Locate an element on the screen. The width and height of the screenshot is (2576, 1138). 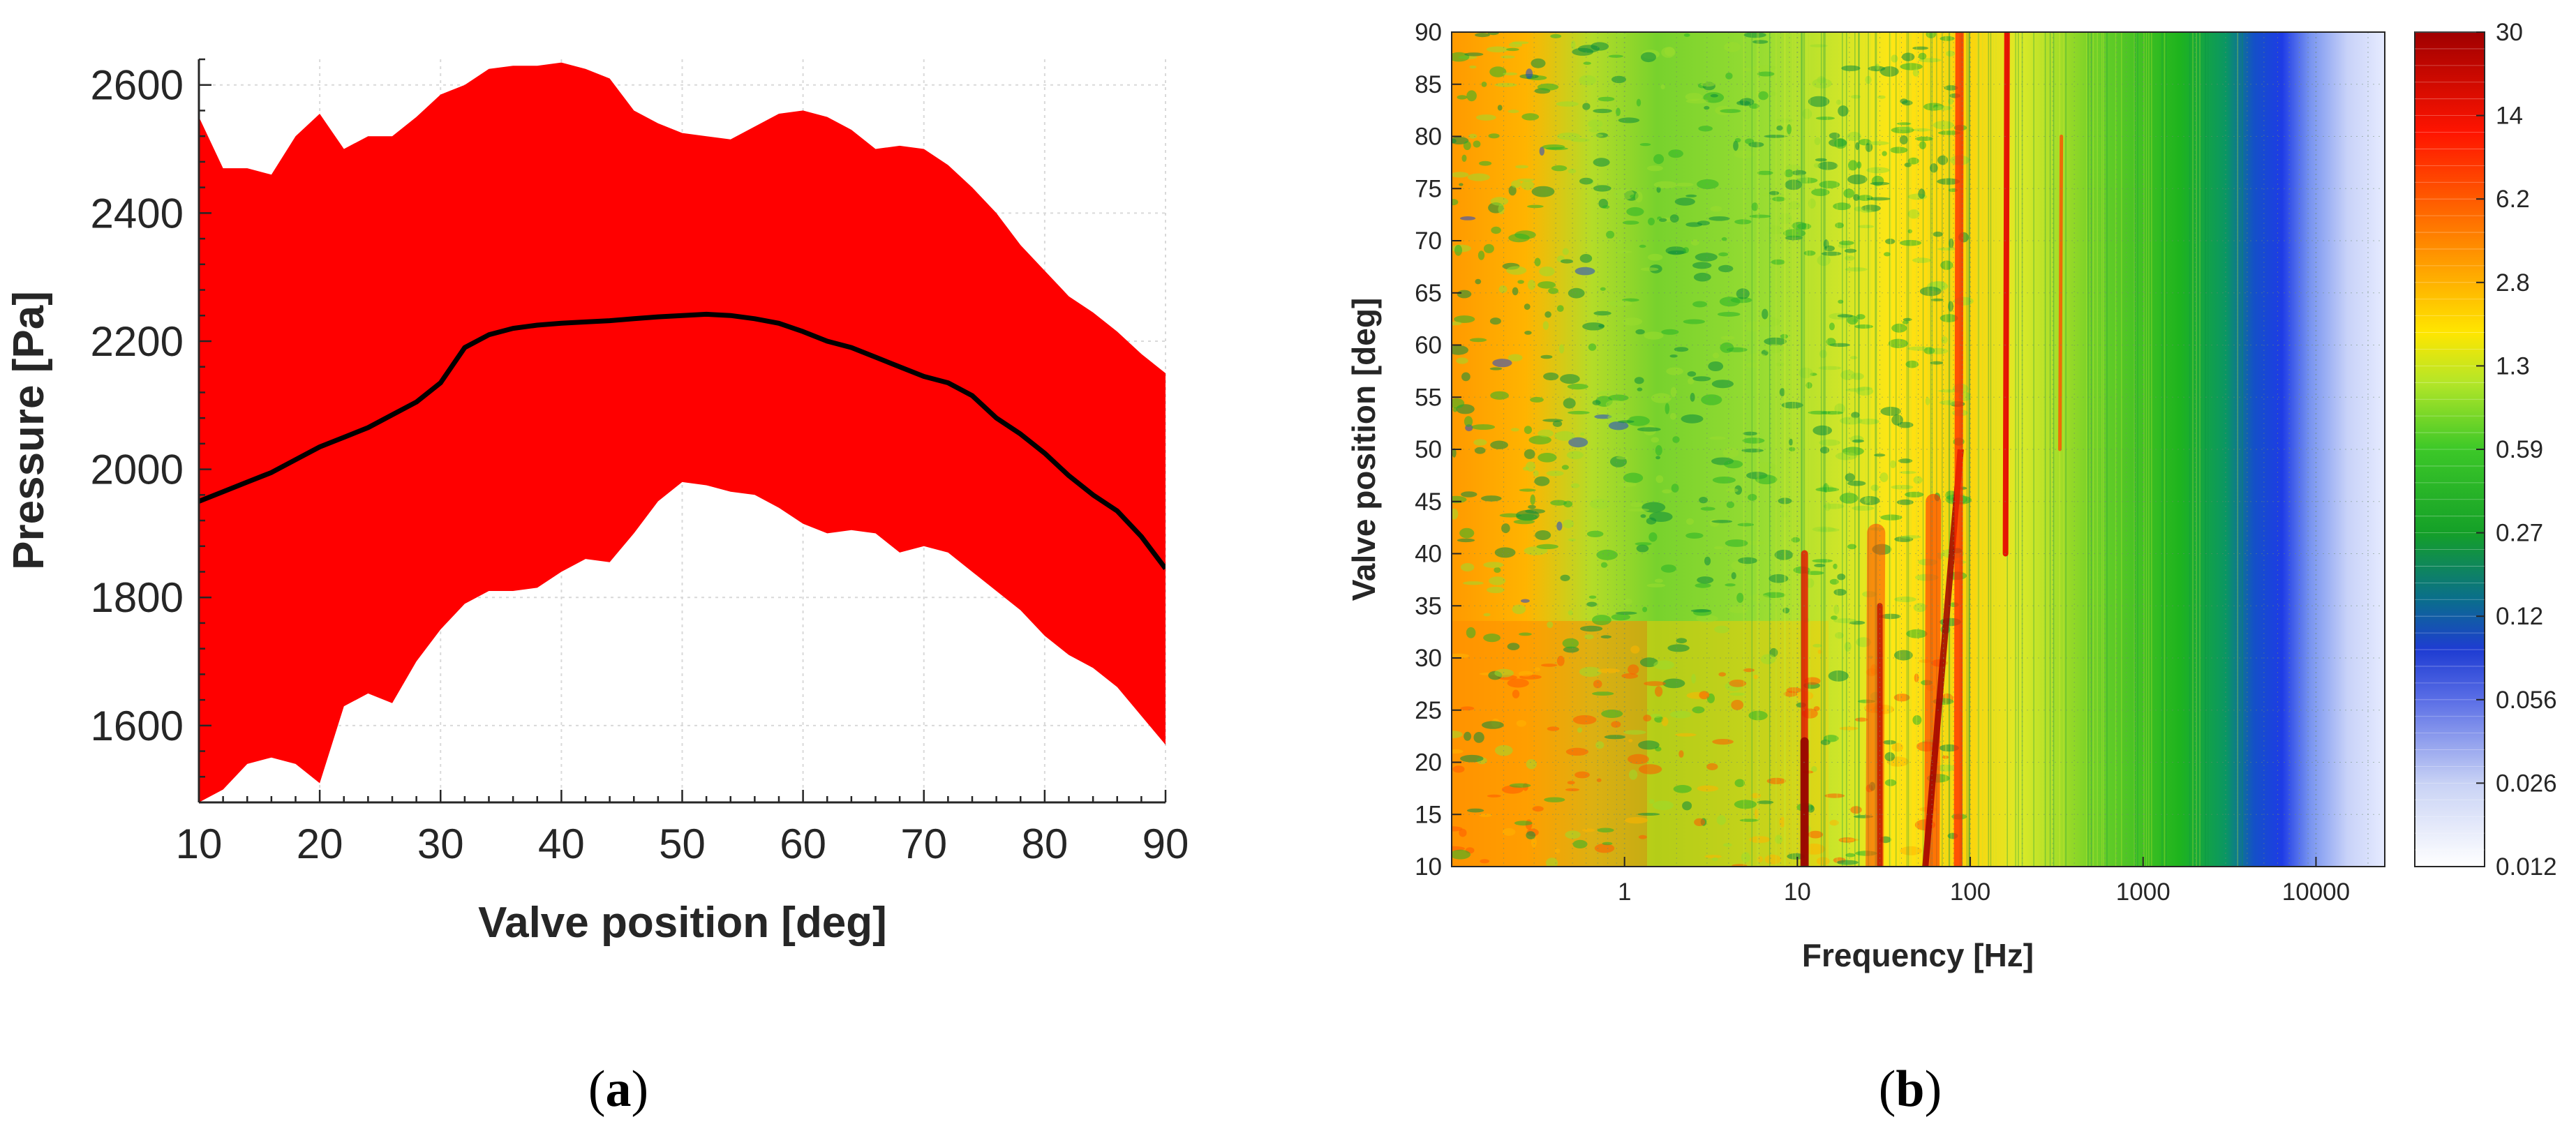
mean-pressure-line is located at coordinates (682, 441).